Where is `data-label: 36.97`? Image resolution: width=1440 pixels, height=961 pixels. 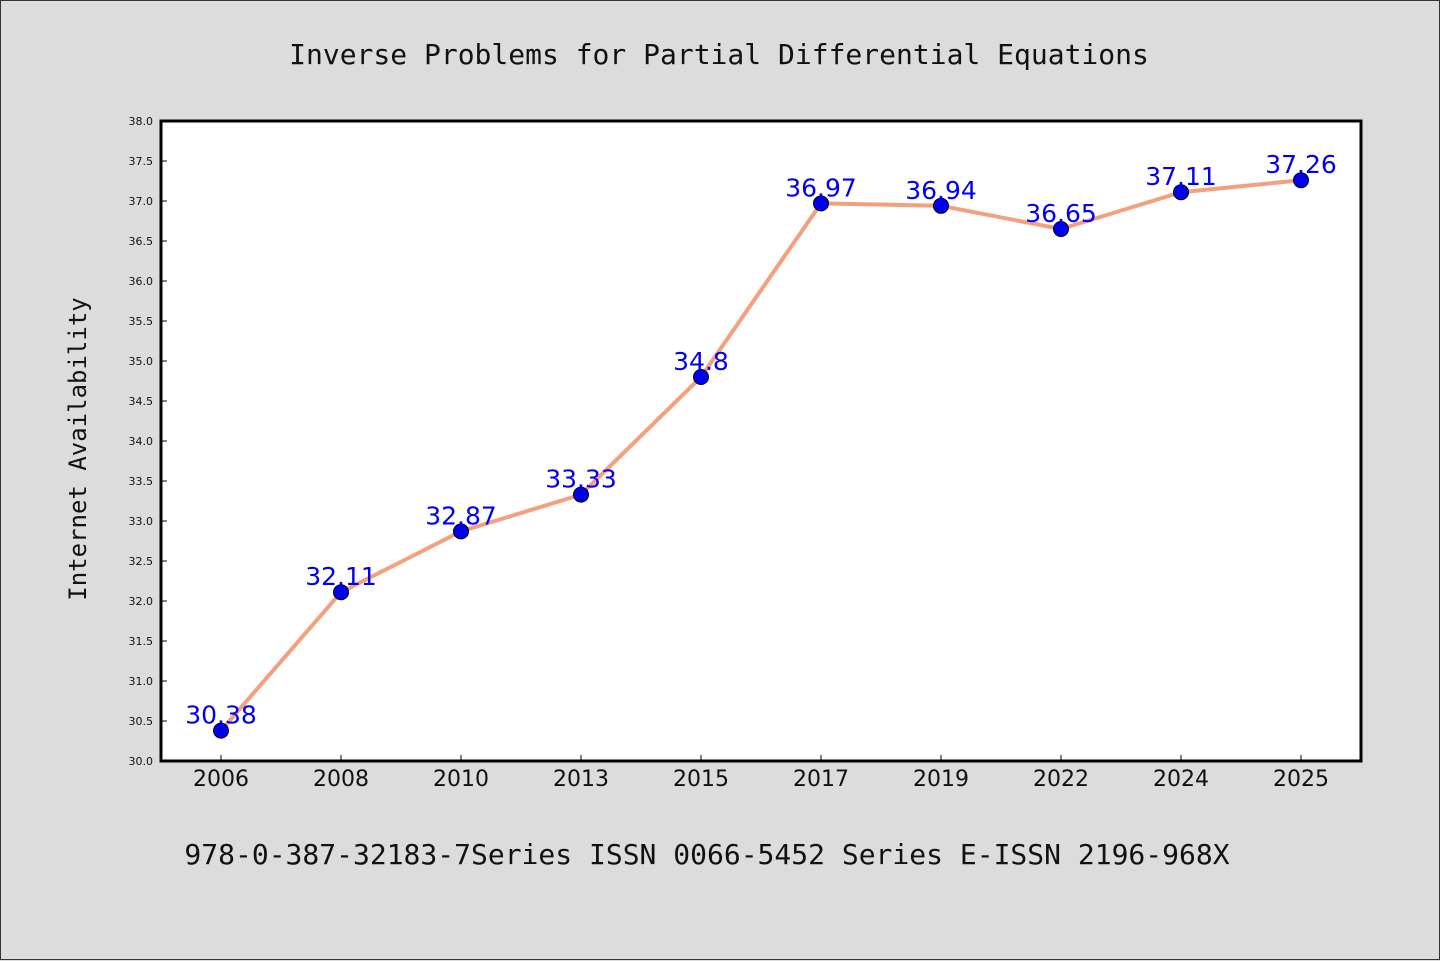
data-label: 36.97 is located at coordinates (821, 187).